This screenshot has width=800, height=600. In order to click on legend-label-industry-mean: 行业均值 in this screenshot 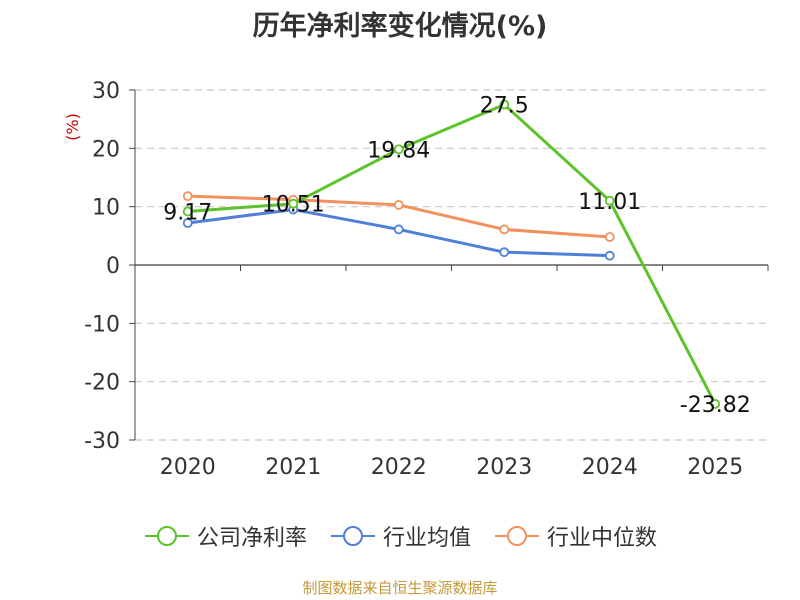, I will do `click(426, 538)`.